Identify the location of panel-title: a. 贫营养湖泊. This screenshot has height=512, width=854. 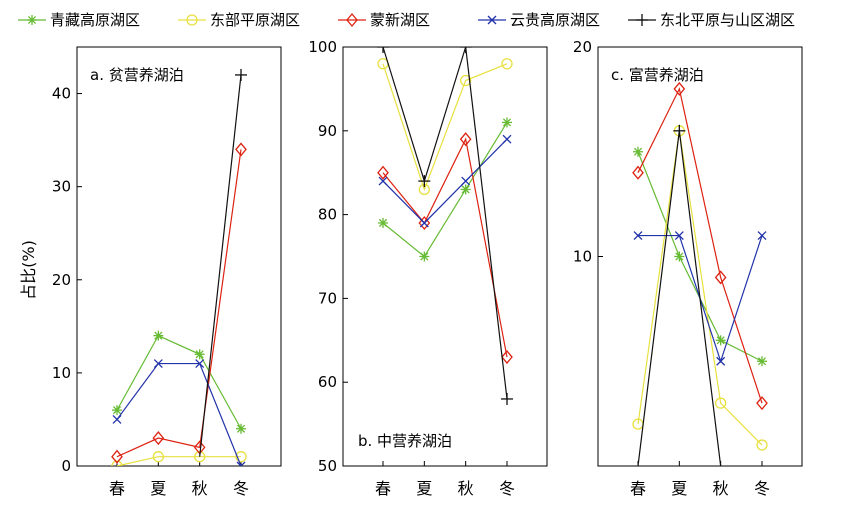
(137, 75).